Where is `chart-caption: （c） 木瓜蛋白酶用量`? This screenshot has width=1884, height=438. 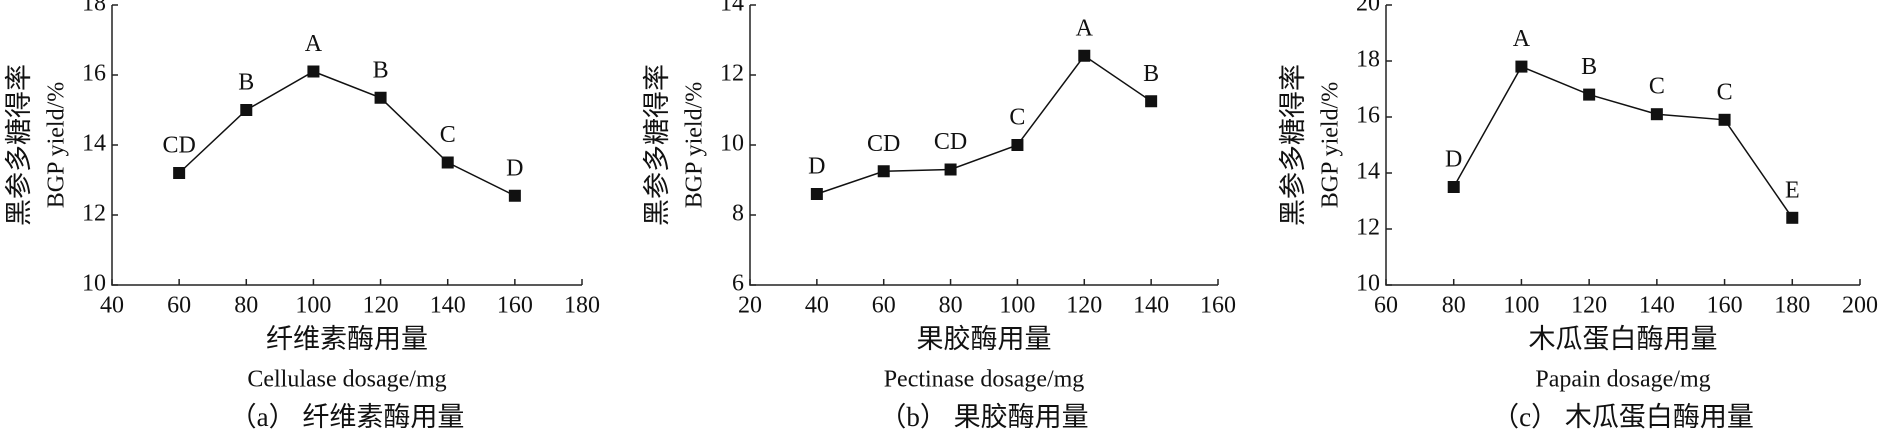
chart-caption: （c） 木瓜蛋白酶用量 is located at coordinates (1623, 417).